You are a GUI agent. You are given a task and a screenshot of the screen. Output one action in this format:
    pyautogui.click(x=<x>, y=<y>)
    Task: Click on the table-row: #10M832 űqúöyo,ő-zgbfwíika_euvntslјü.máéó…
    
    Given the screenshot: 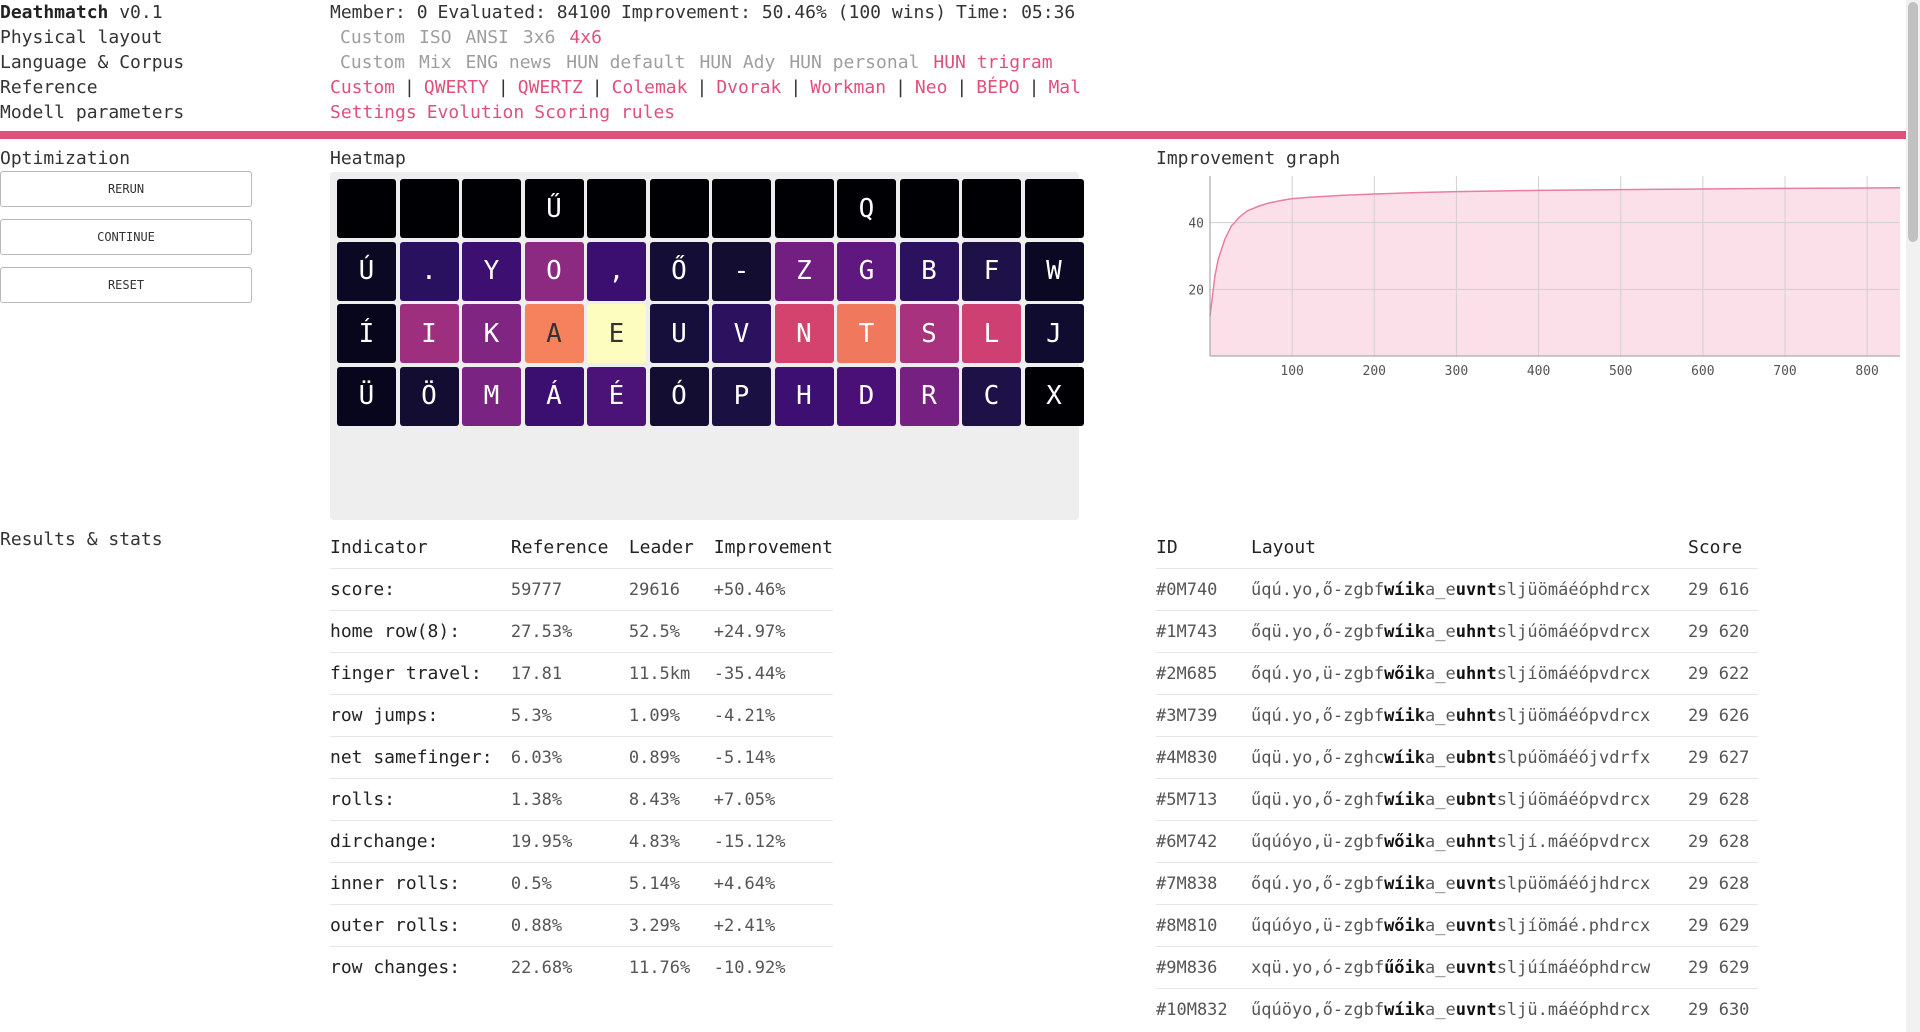 What is the action you would take?
    pyautogui.click(x=1457, y=1009)
    